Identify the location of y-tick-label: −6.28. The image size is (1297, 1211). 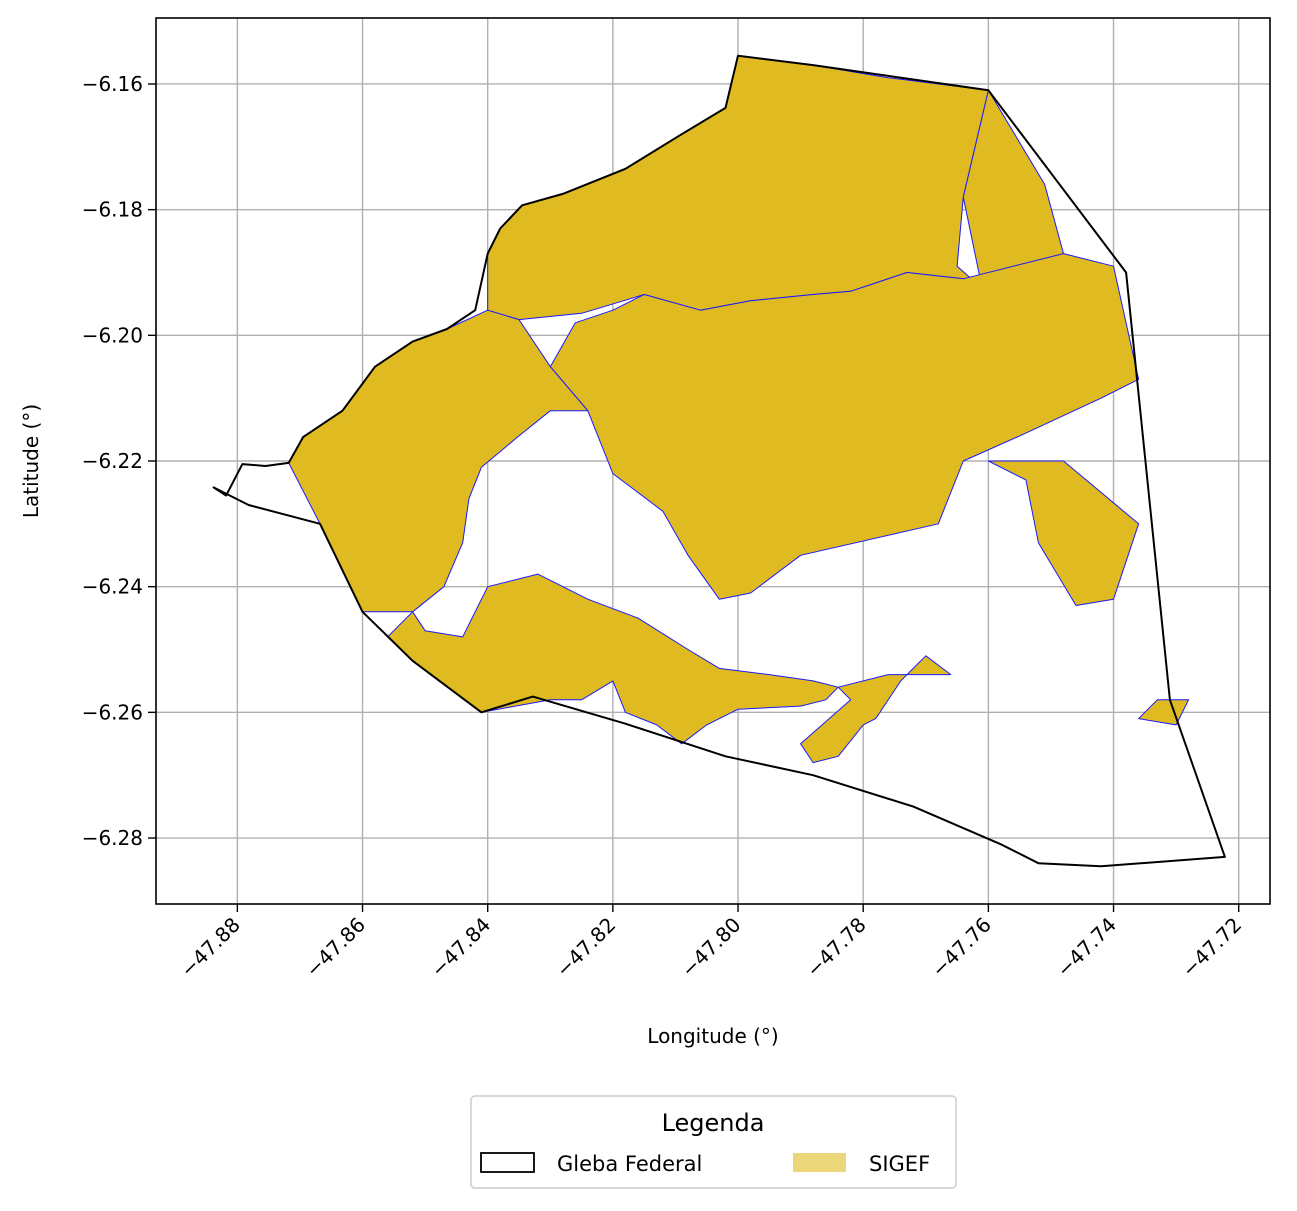
(112, 838).